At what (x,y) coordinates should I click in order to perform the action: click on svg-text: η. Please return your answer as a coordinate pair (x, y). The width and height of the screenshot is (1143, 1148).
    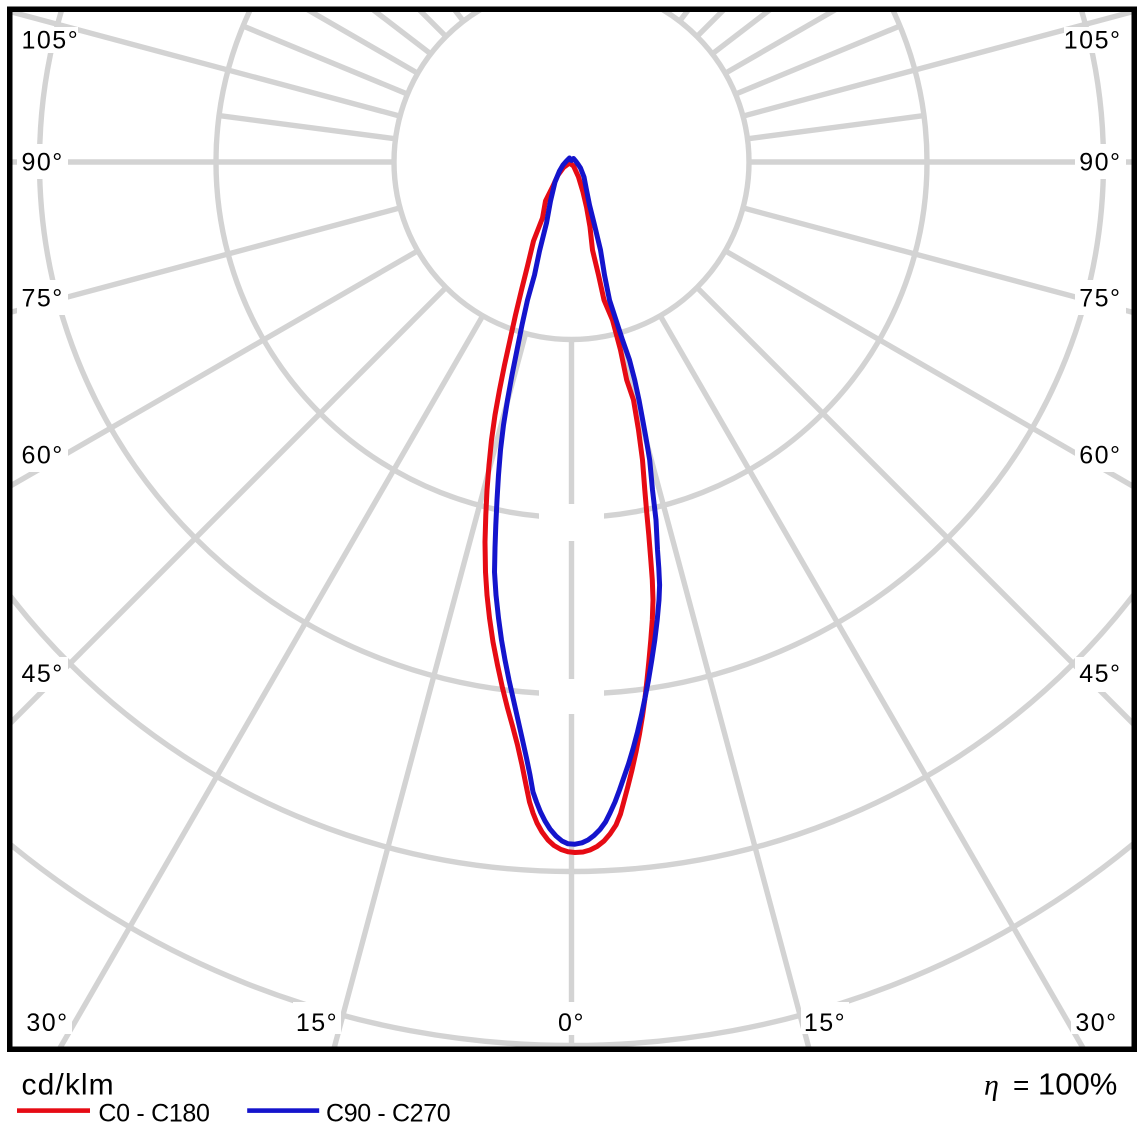
    Looking at the image, I should click on (991, 1085).